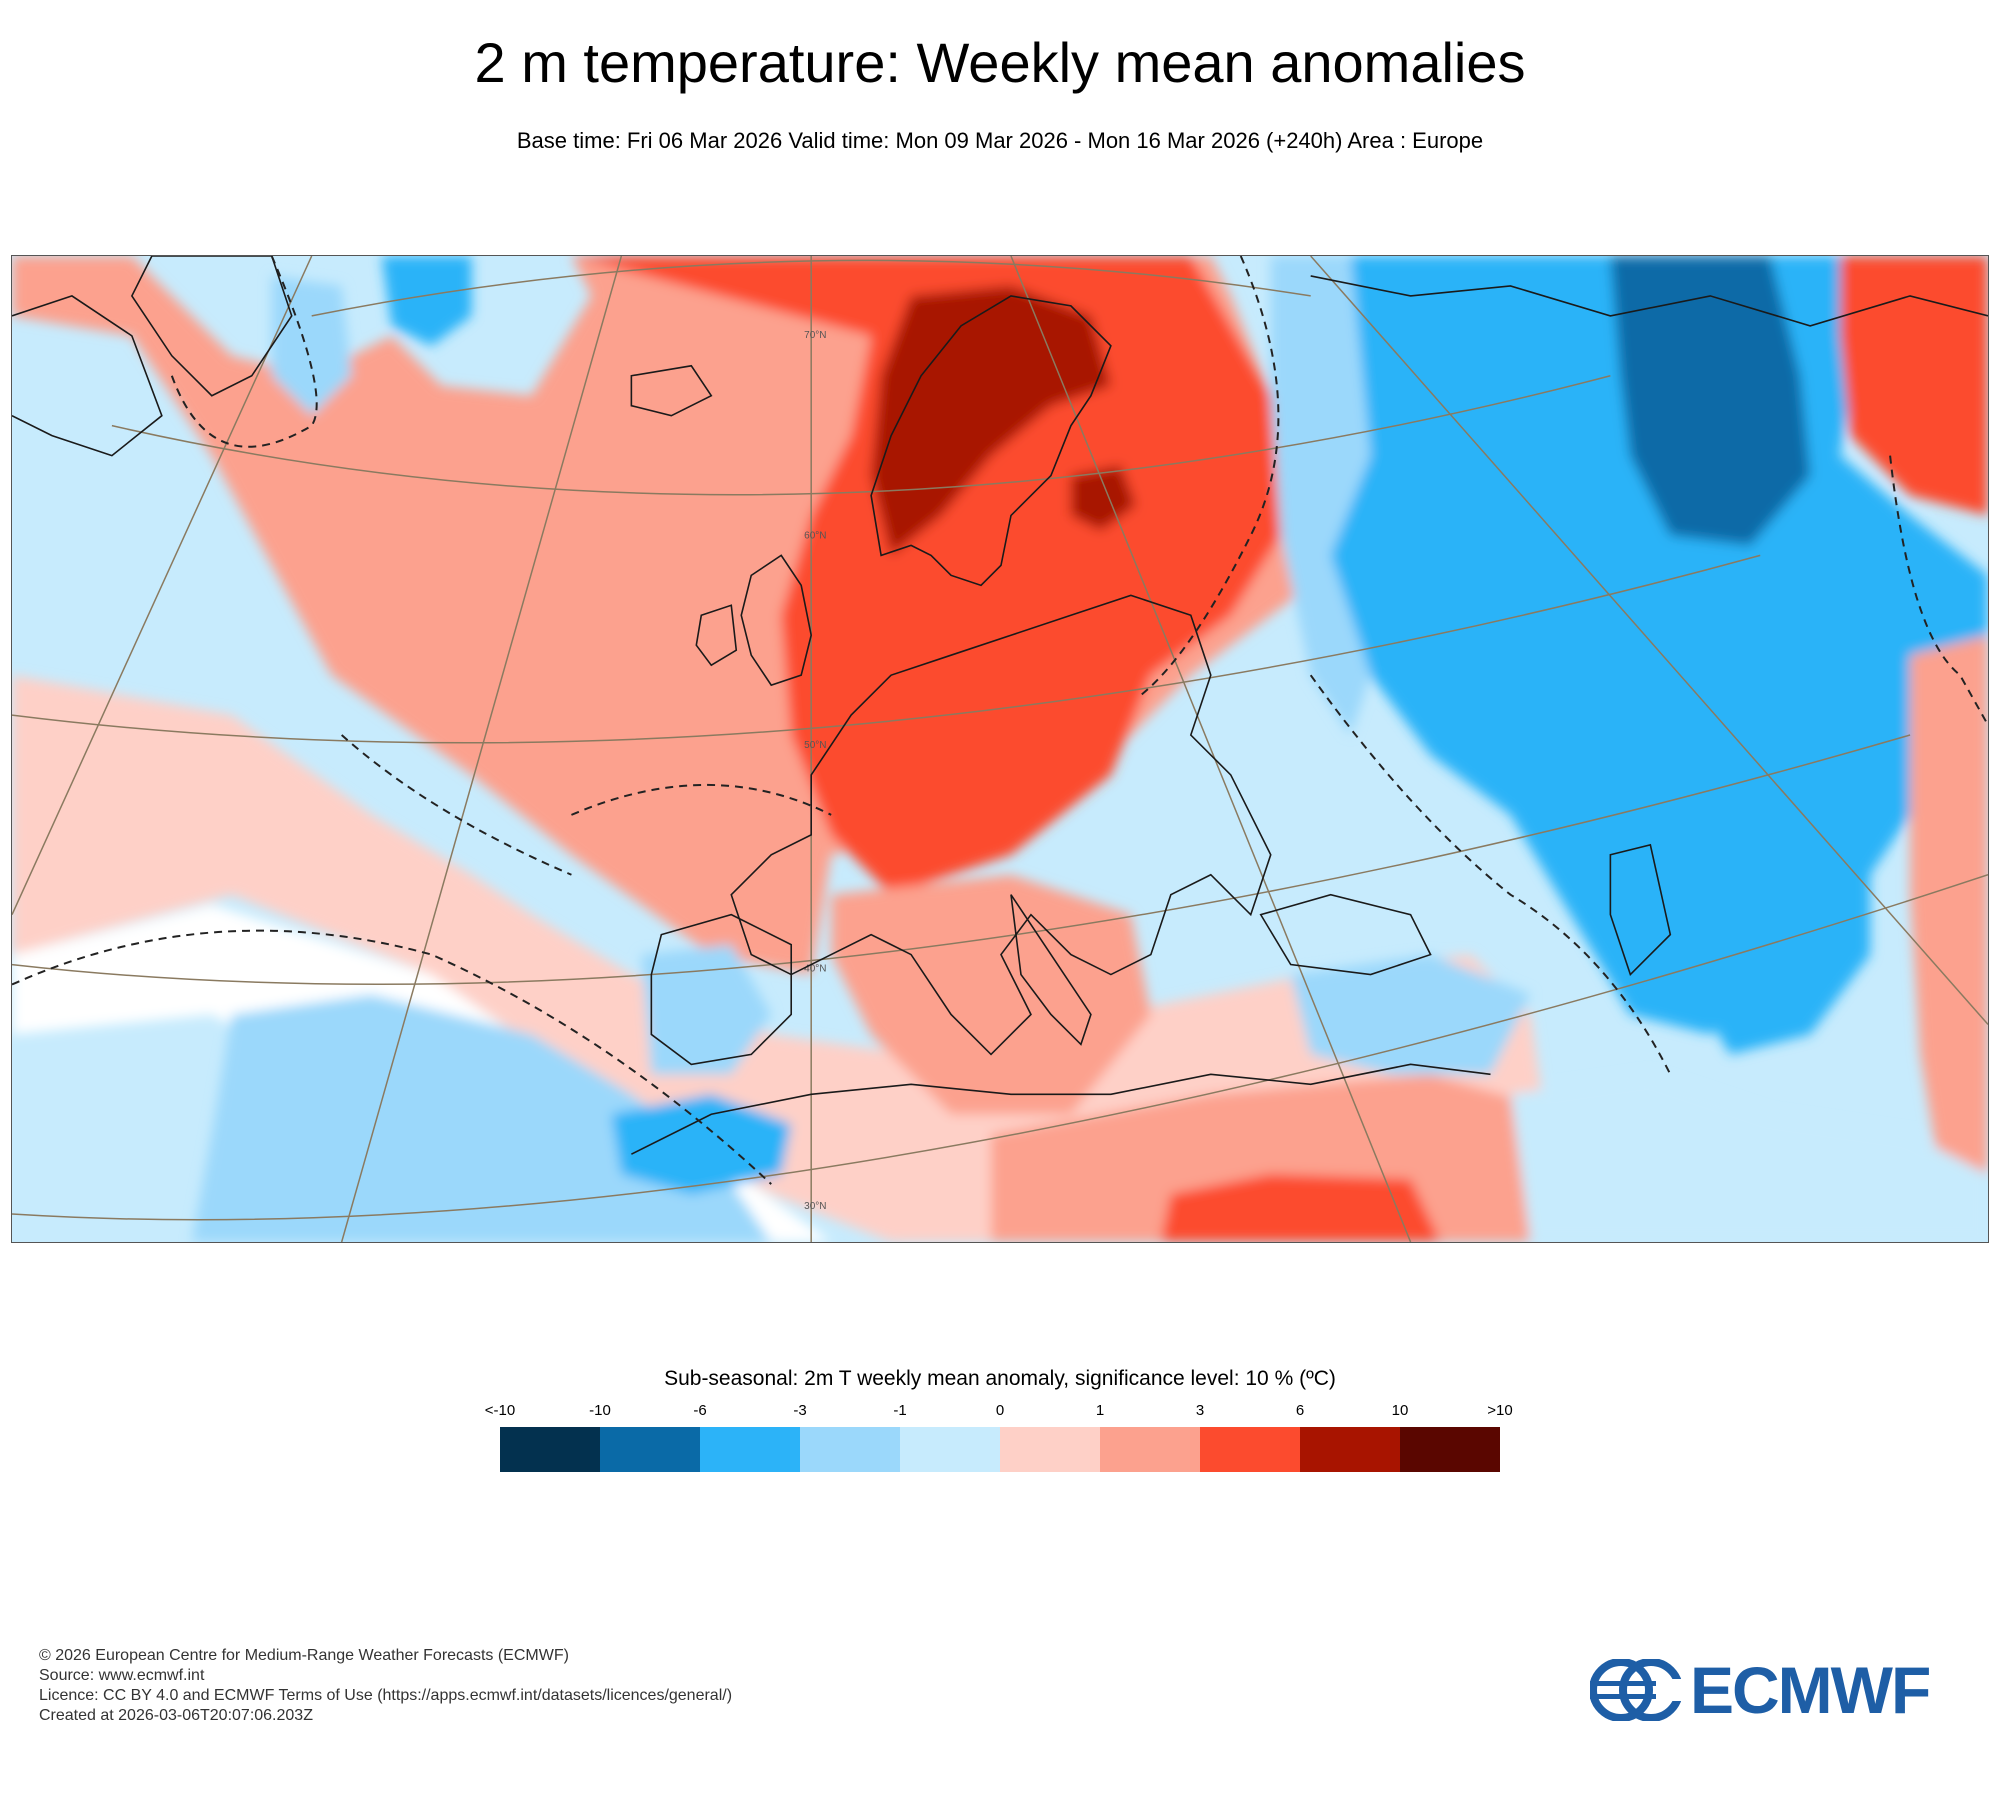 The image size is (2000, 1800). What do you see at coordinates (1000, 62) in the screenshot?
I see `chart-title: 2 m temperature: Weekly mean anomalies` at bounding box center [1000, 62].